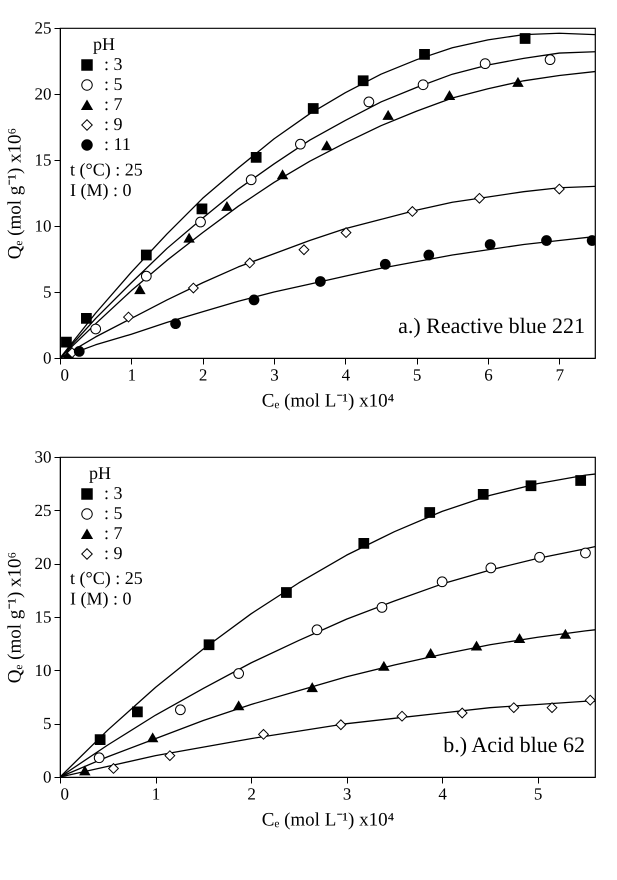 The image size is (617, 880). I want to click on legend-title: pH, so click(100, 473).